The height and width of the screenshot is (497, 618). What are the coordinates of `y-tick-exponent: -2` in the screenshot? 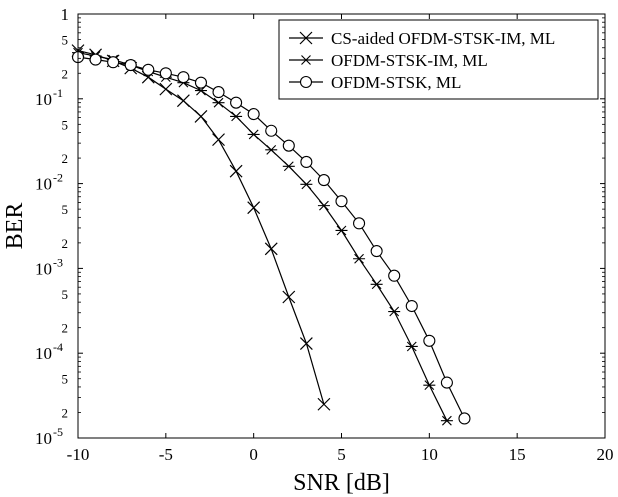 It's located at (58, 178).